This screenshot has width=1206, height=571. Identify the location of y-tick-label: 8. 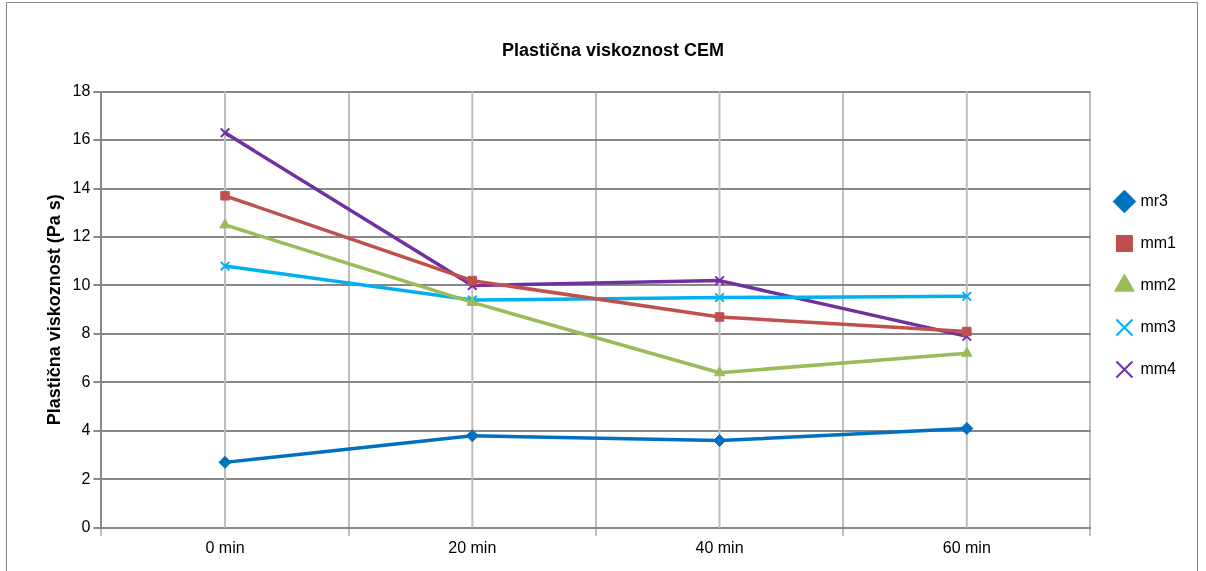
(86, 333).